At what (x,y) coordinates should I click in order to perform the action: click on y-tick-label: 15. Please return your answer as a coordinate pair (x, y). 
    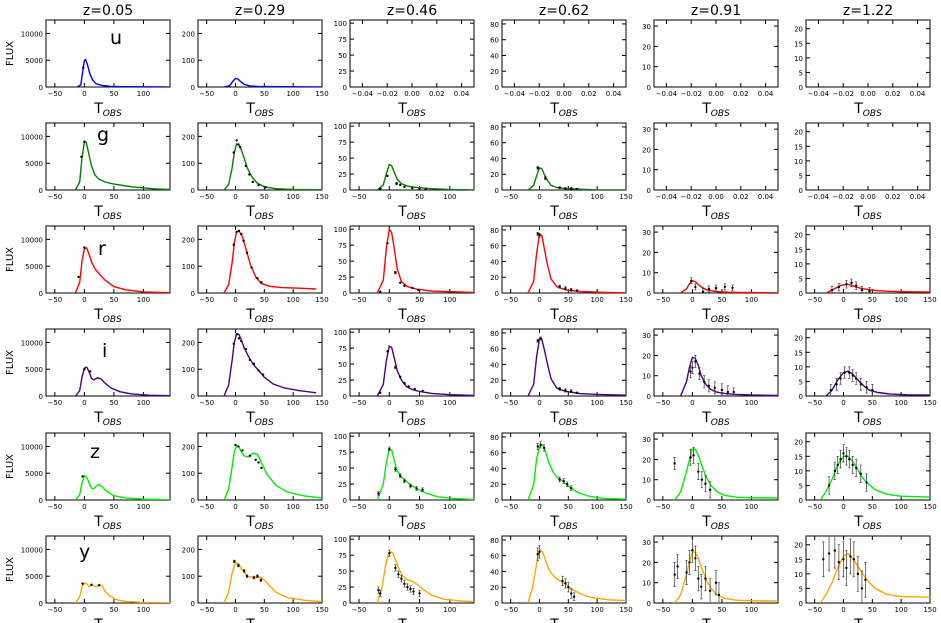
    Looking at the image, I should click on (798, 560).